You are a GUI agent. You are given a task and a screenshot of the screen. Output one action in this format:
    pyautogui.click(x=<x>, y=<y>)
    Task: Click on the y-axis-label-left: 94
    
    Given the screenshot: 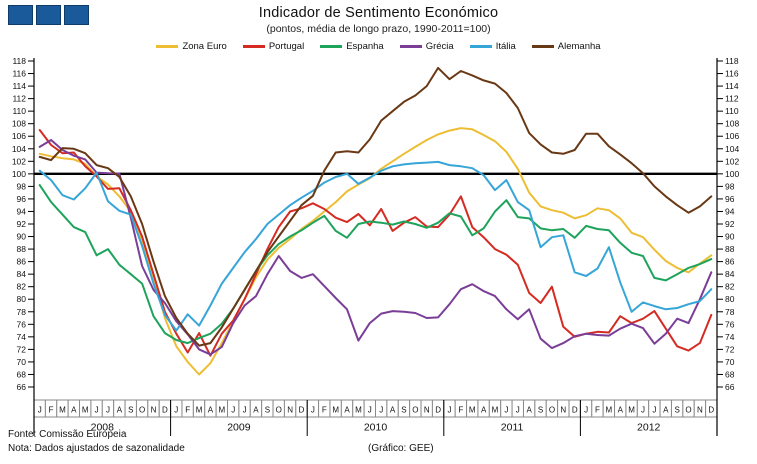 What is the action you would take?
    pyautogui.click(x=22, y=211)
    